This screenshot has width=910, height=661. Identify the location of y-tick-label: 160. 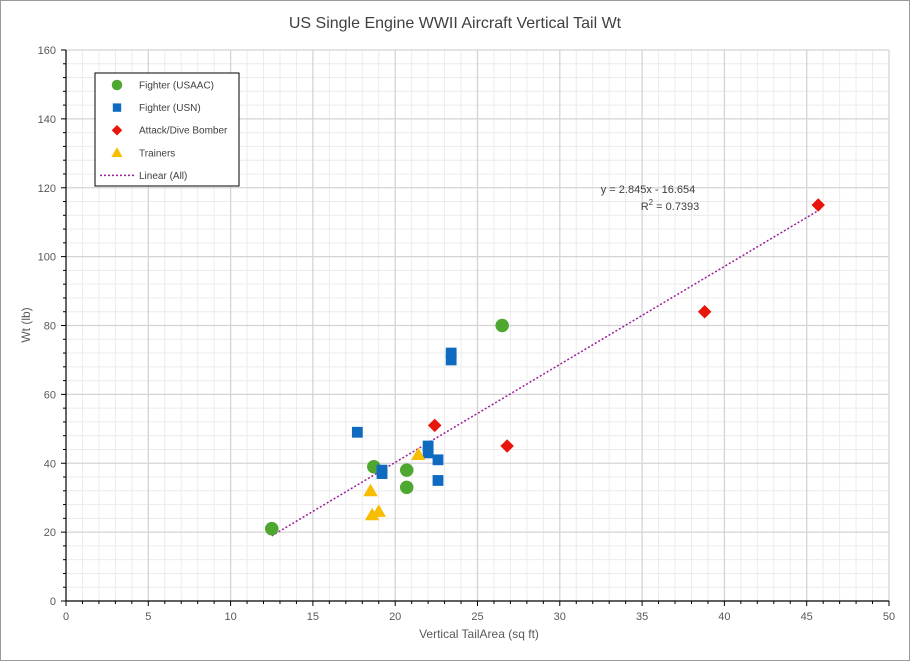
(47, 51).